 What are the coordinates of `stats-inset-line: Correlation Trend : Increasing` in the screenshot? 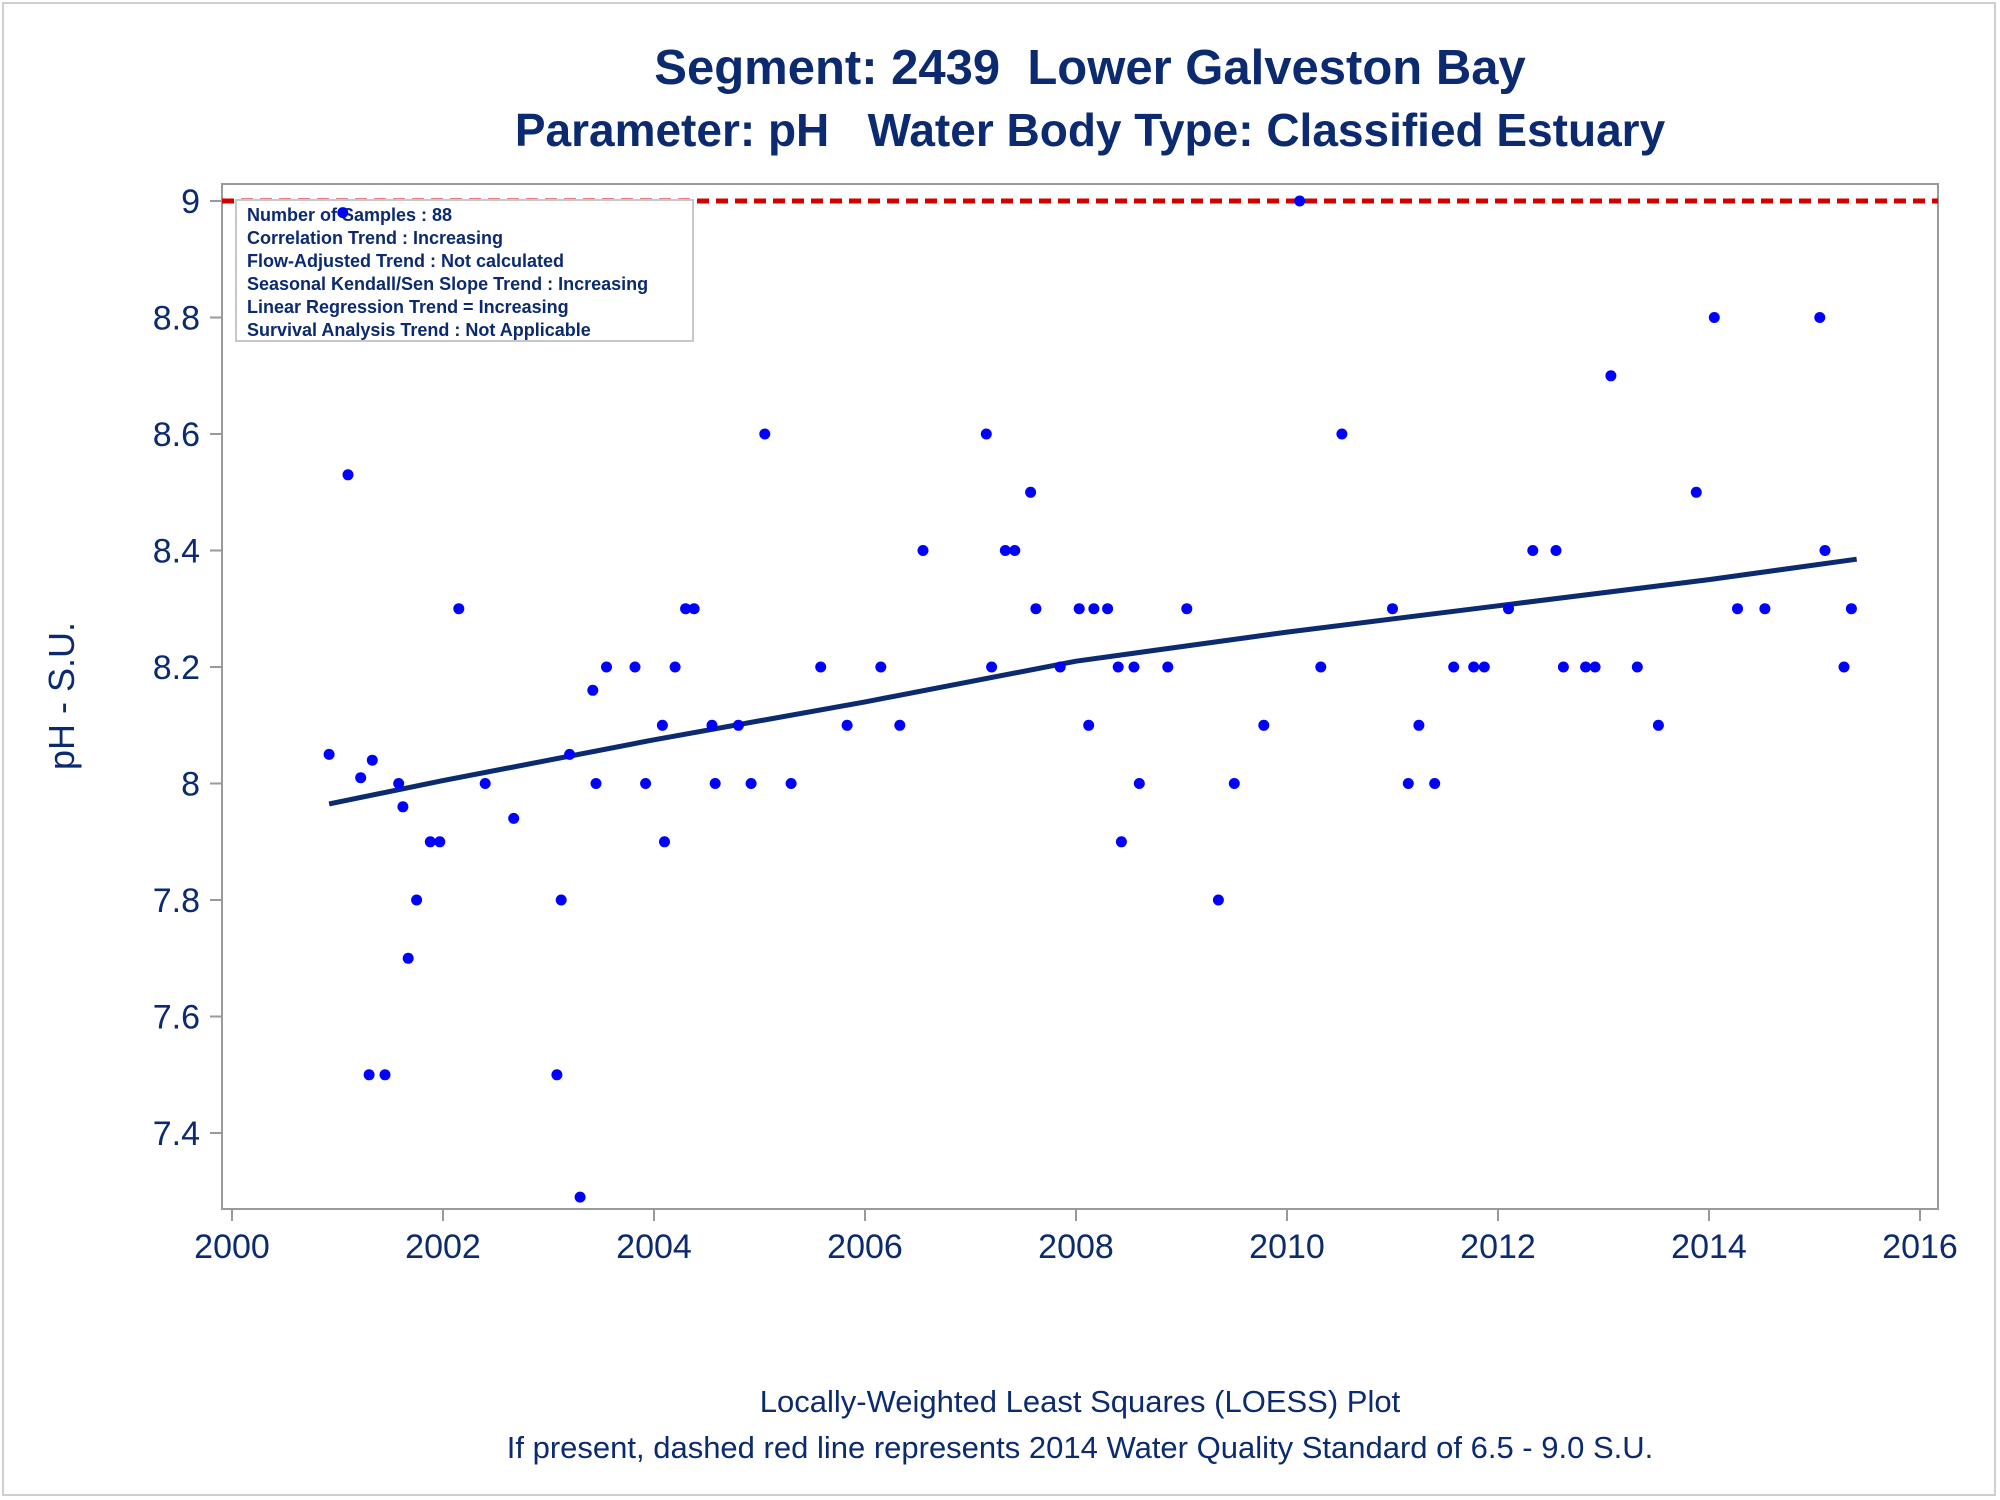 It's located at (375, 238).